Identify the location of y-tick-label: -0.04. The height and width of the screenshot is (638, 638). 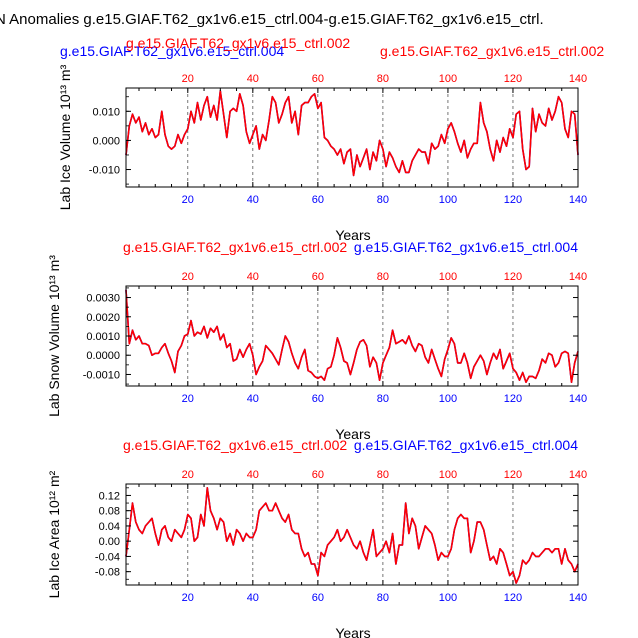
(107, 557).